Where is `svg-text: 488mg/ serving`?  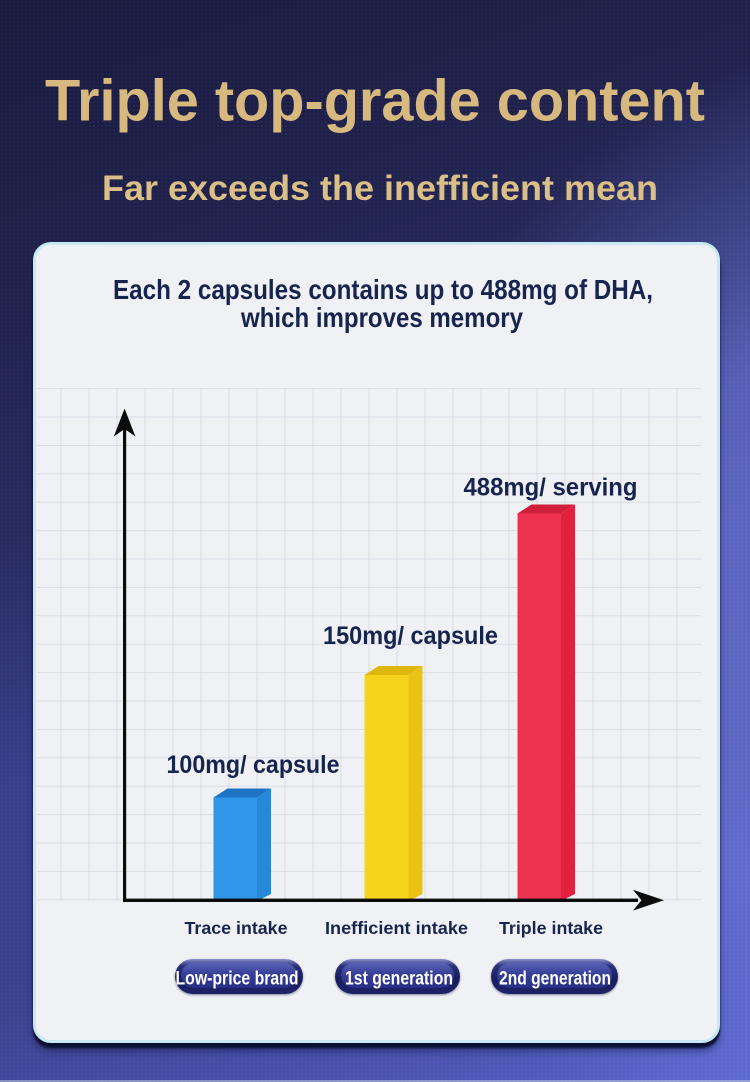 svg-text: 488mg/ serving is located at coordinates (551, 488).